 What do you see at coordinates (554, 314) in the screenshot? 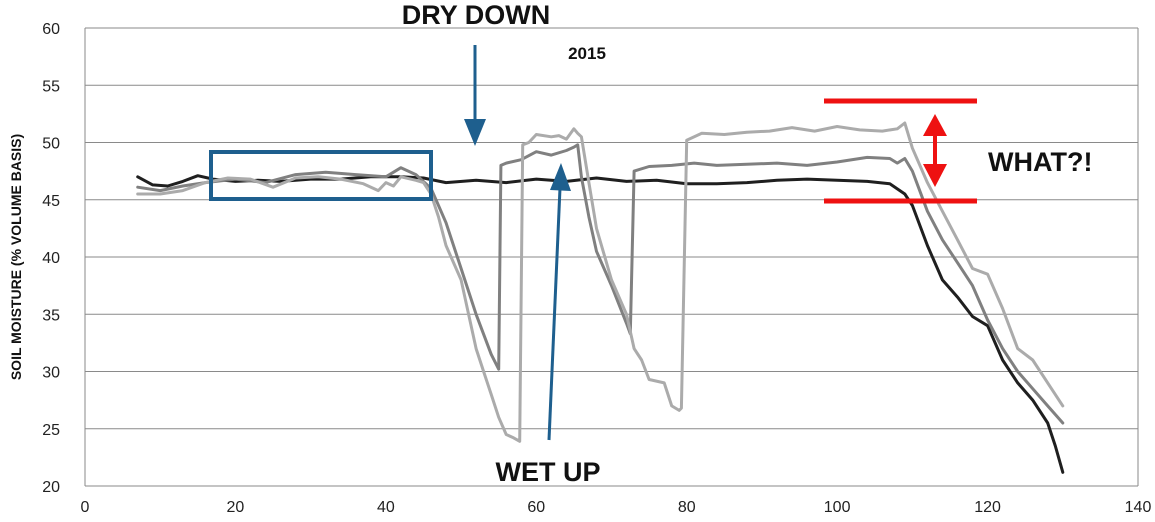
I see `wet-up-arrow` at bounding box center [554, 314].